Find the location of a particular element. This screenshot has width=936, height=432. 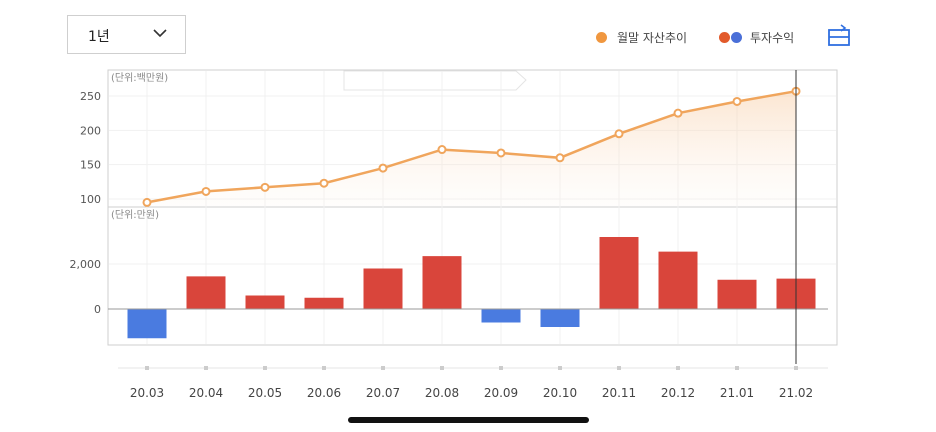

x-tick-label: 20.07 is located at coordinates (383, 393).